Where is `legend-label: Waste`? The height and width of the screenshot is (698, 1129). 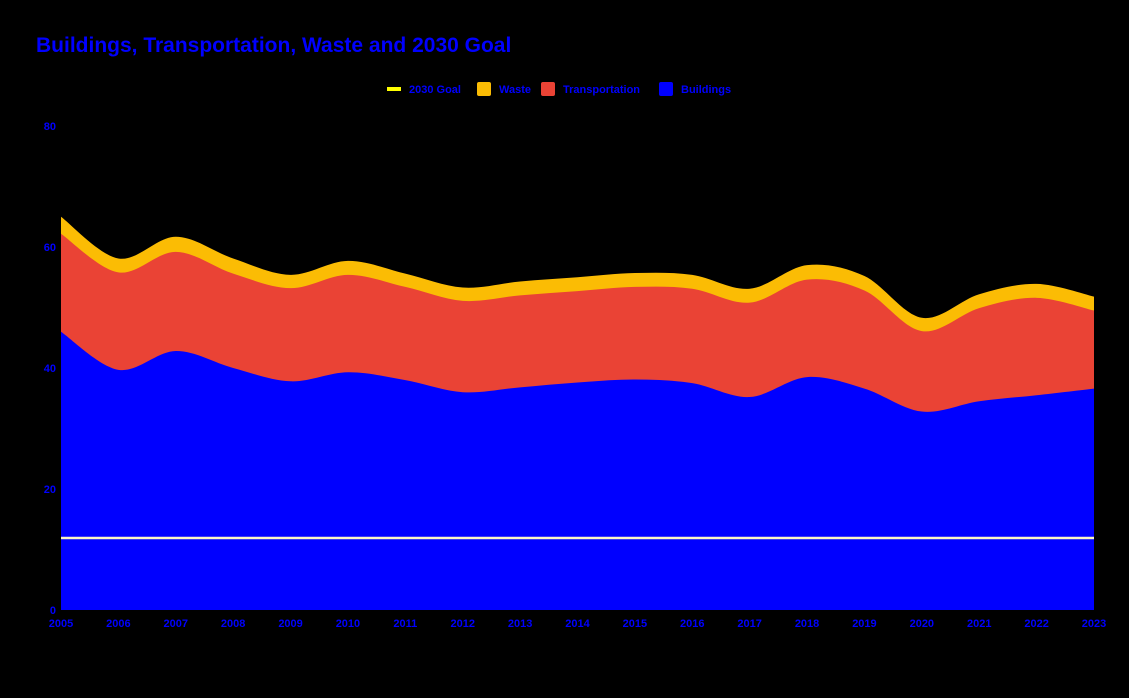
legend-label: Waste is located at coordinates (515, 90).